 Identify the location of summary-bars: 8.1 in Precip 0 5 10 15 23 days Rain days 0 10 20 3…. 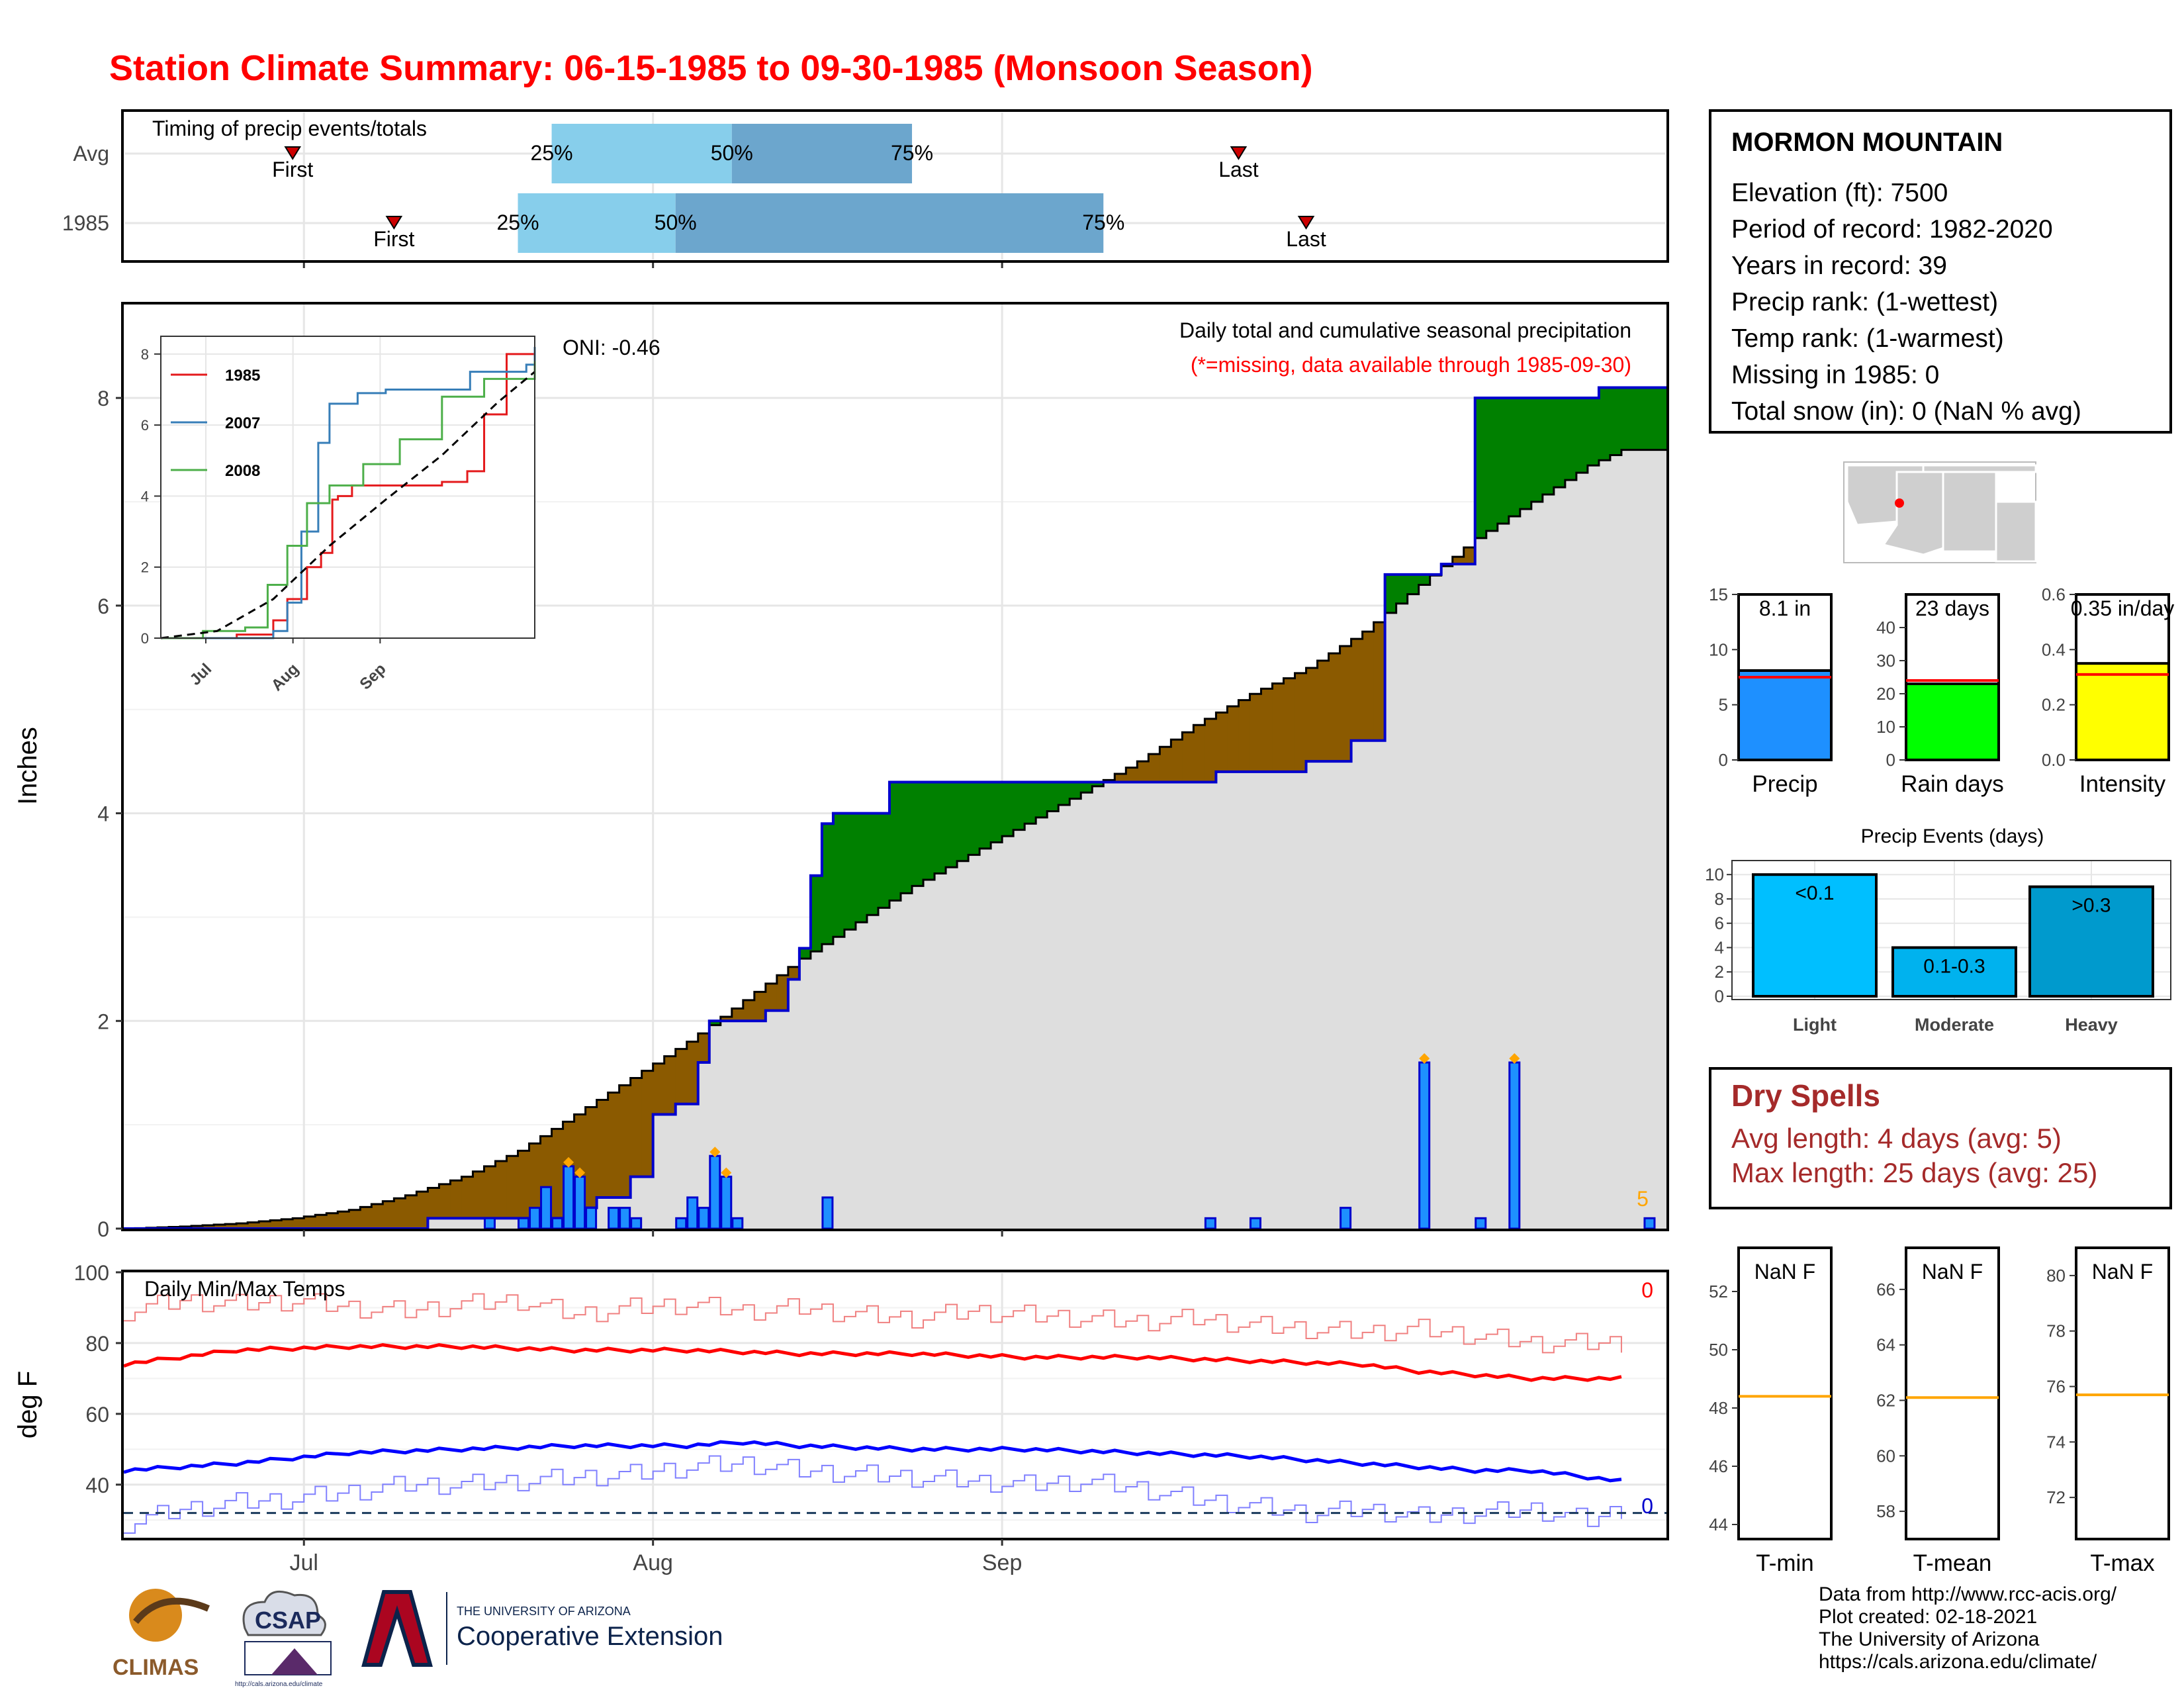
(1942, 691).